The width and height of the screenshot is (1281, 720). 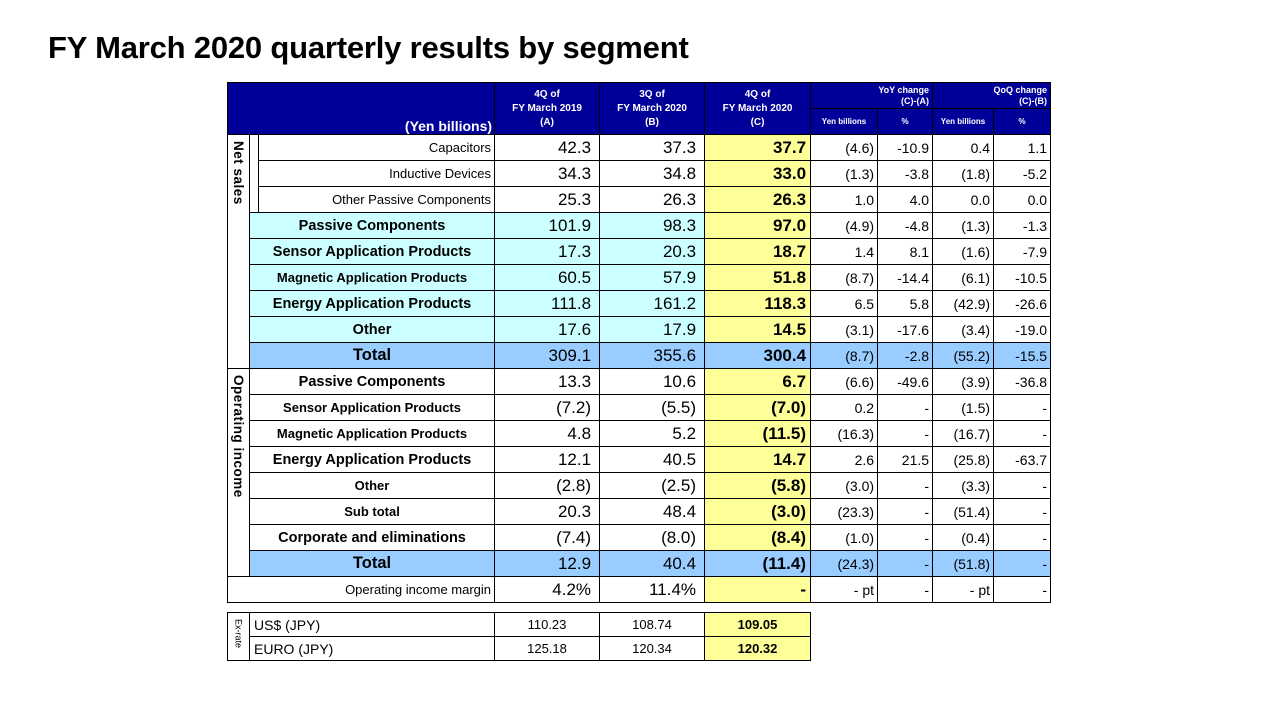 I want to click on value-a: (7.4), so click(x=547, y=537).